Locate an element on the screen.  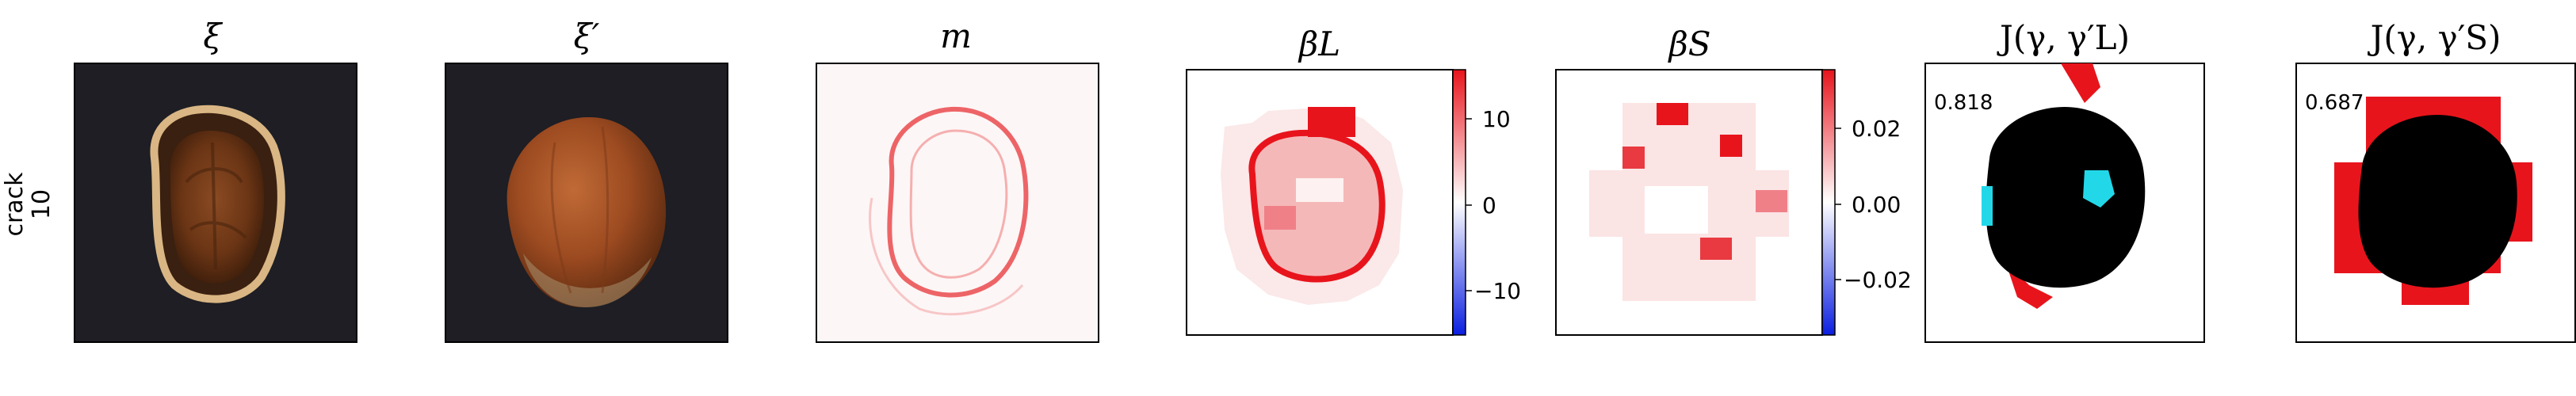
colorbar-s-tick: −0.02 is located at coordinates (1878, 280).